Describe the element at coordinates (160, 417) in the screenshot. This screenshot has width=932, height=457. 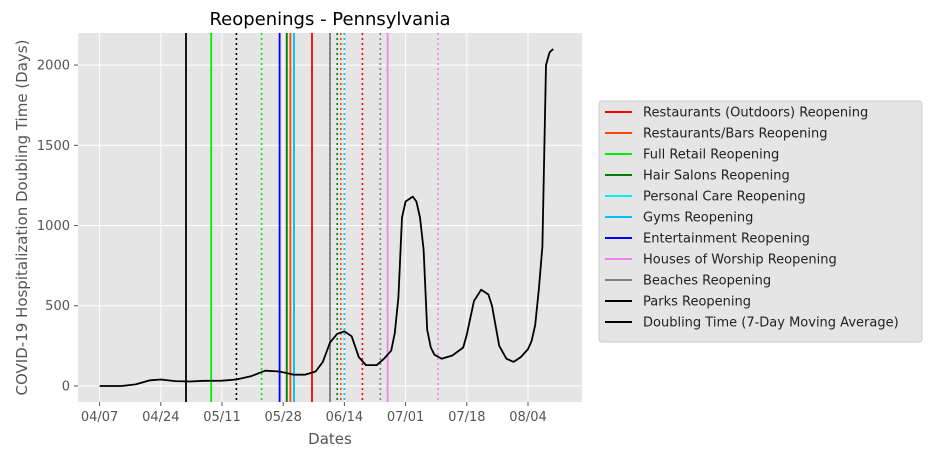
I see `x-tick-label: 04/24` at that location.